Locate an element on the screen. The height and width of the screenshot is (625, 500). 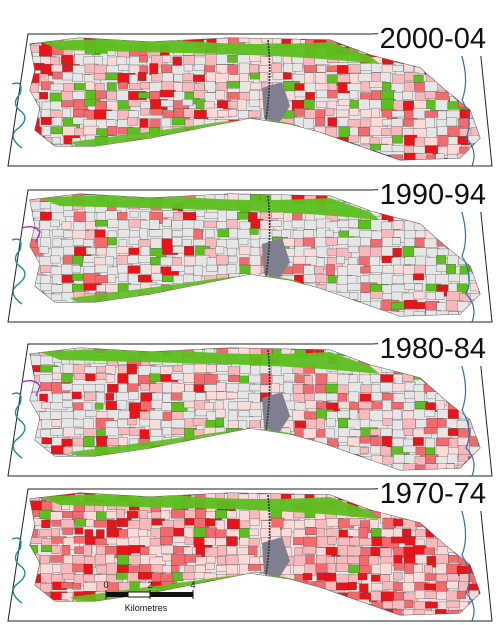
scale-tick-0: 0 is located at coordinates (106, 585).